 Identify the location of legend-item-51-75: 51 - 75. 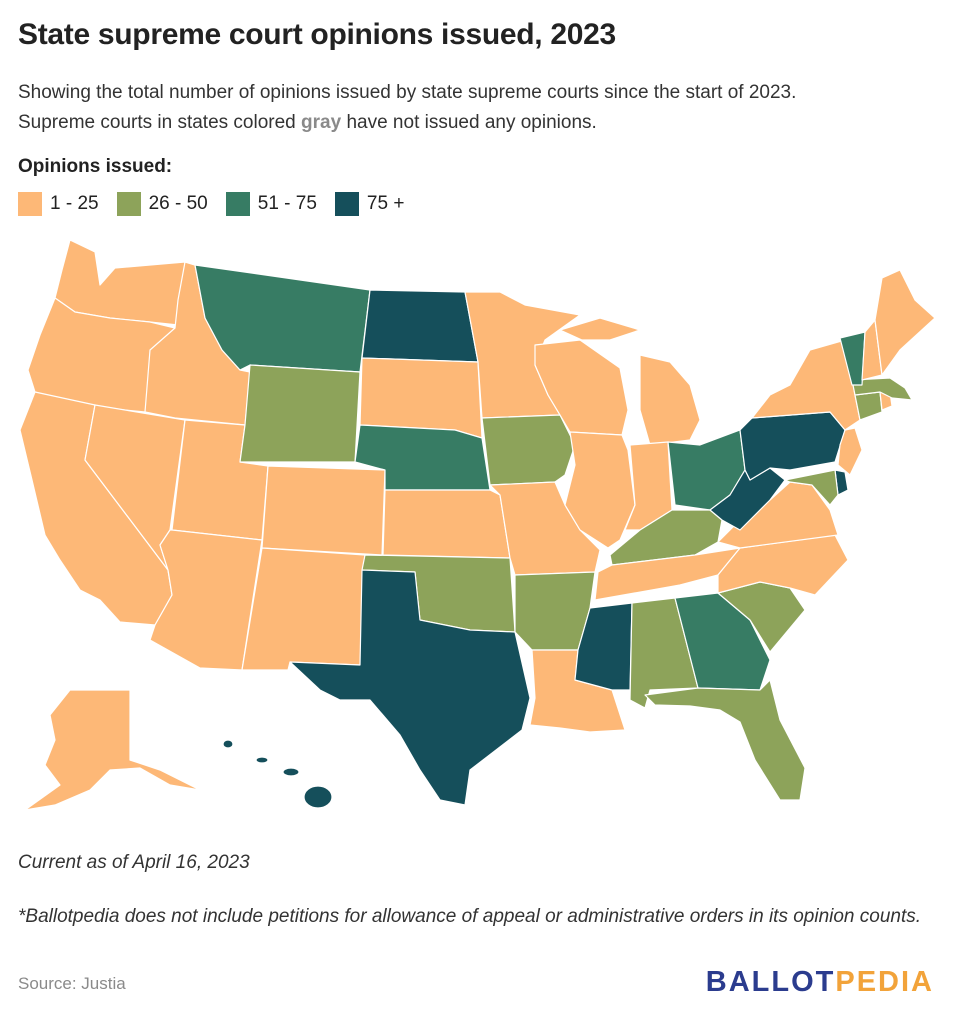
(271, 204).